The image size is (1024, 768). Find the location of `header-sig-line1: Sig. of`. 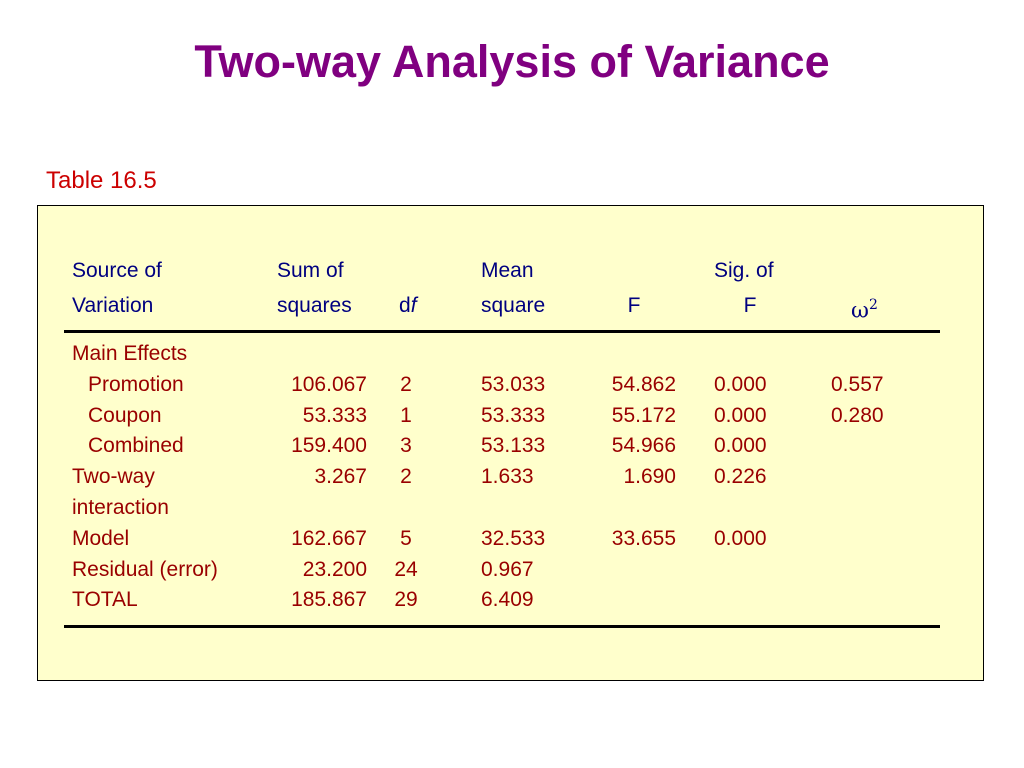

header-sig-line1: Sig. of is located at coordinates (744, 270).